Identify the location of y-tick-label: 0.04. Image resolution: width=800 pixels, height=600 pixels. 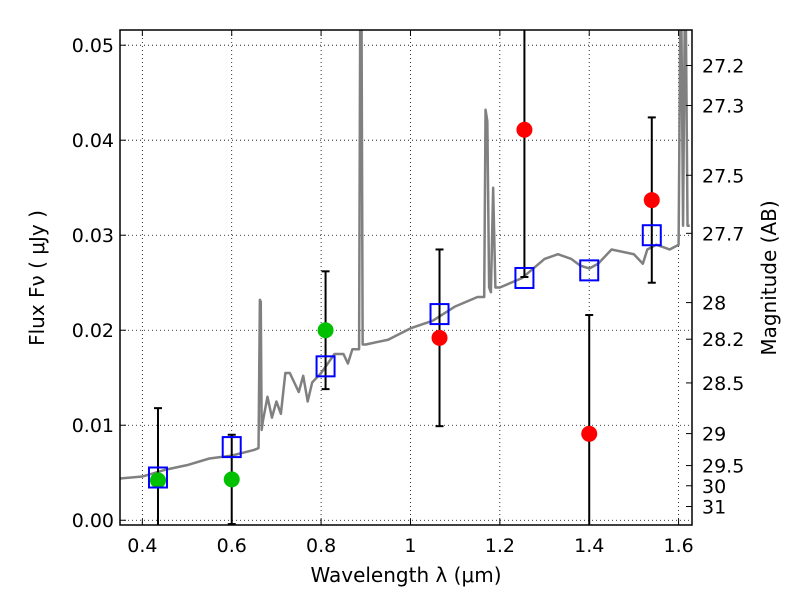
(93, 141).